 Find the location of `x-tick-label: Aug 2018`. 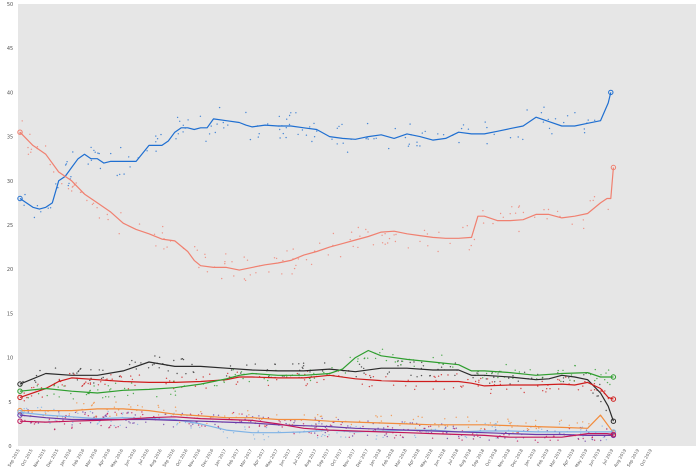

x-tick-label: Aug 2018 is located at coordinates (465, 457).